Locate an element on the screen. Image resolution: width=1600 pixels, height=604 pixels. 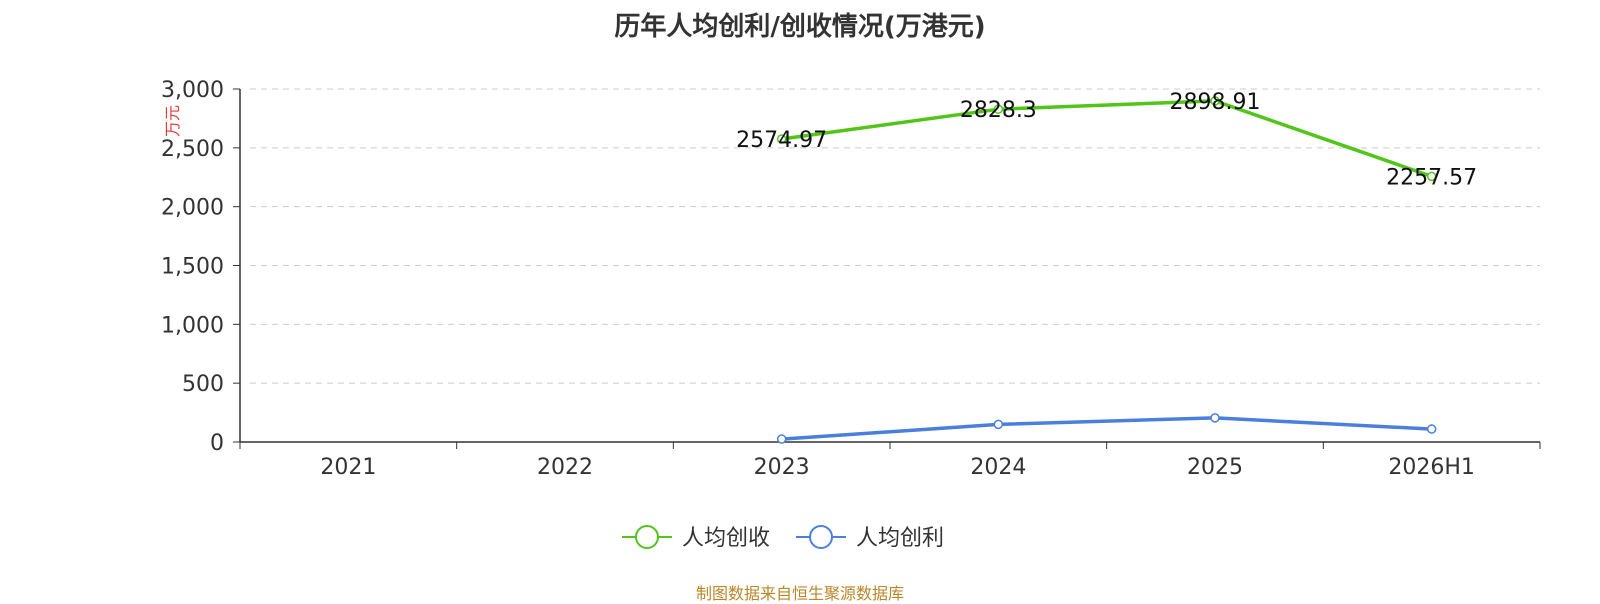
y-tick-label: 2,000 is located at coordinates (192, 208).